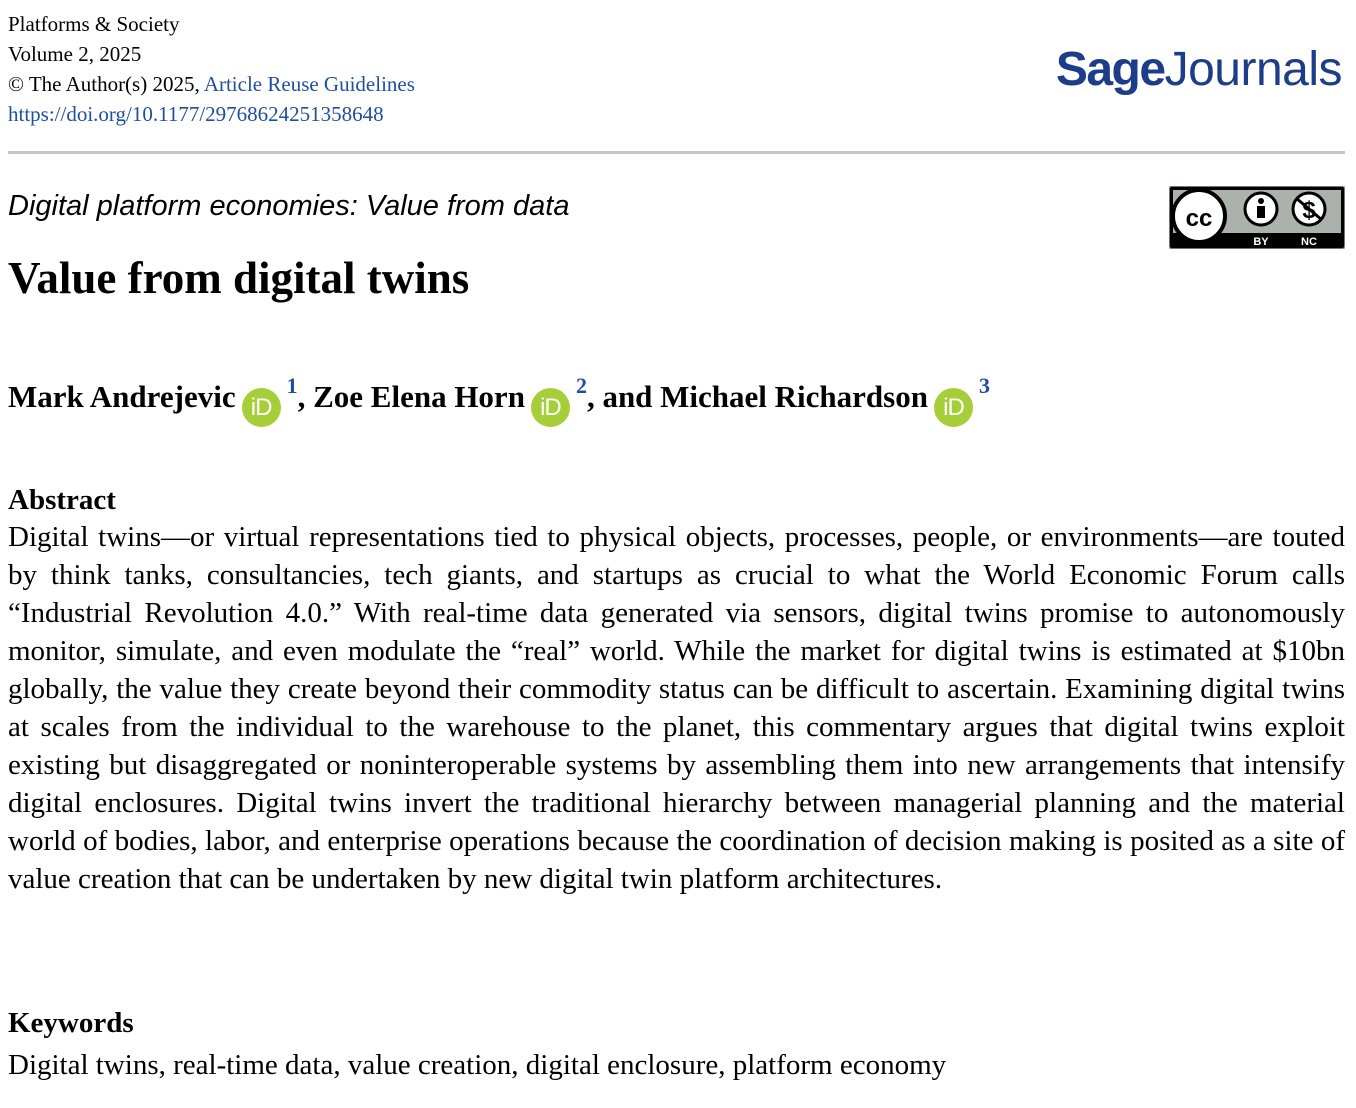 This screenshot has width=1356, height=1108. I want to click on affiliation-marker: 1, so click(292, 385).